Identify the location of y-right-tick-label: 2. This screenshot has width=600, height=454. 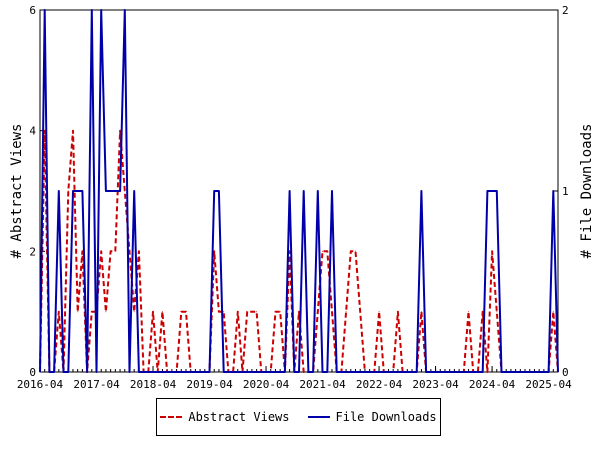
(565, 10).